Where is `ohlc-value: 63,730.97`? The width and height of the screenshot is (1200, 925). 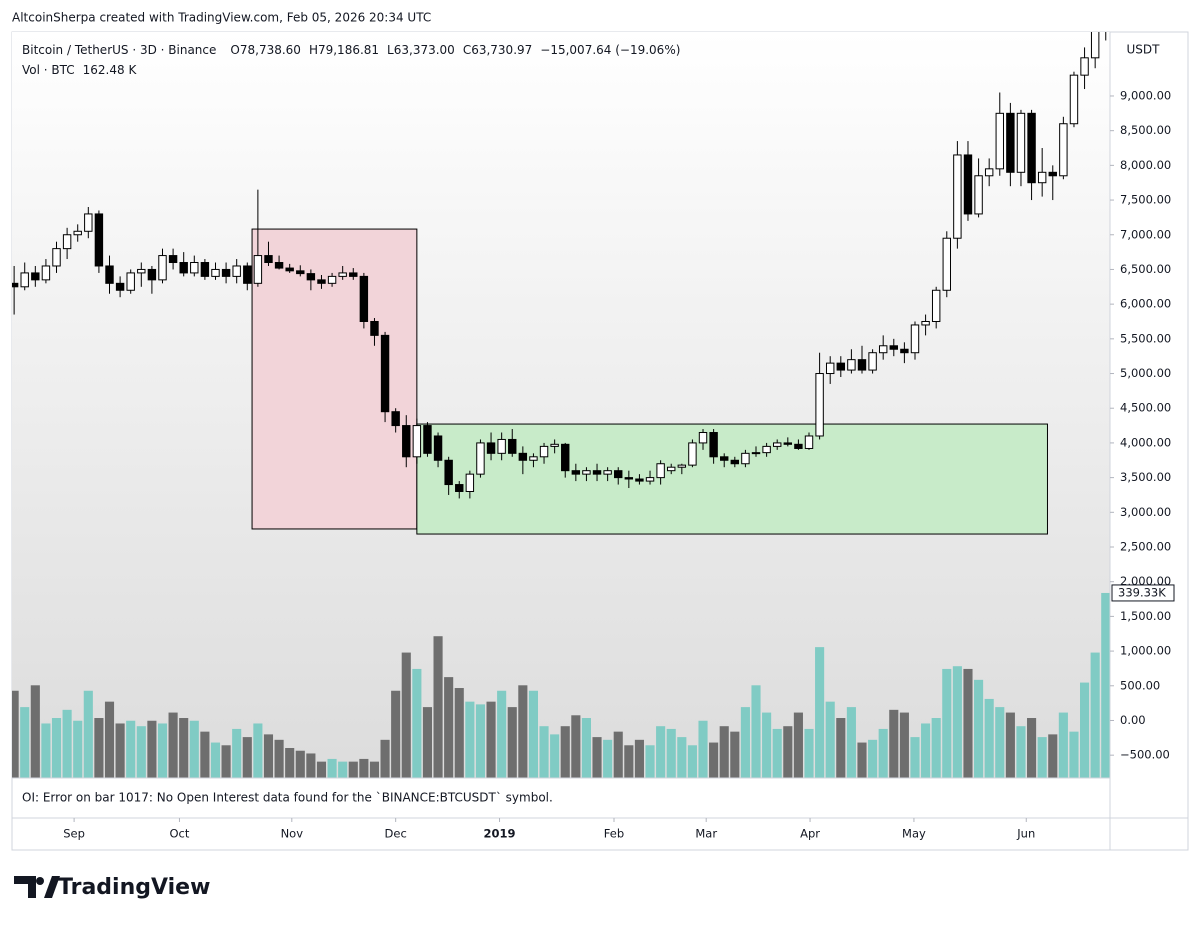 ohlc-value: 63,730.97 is located at coordinates (501, 50).